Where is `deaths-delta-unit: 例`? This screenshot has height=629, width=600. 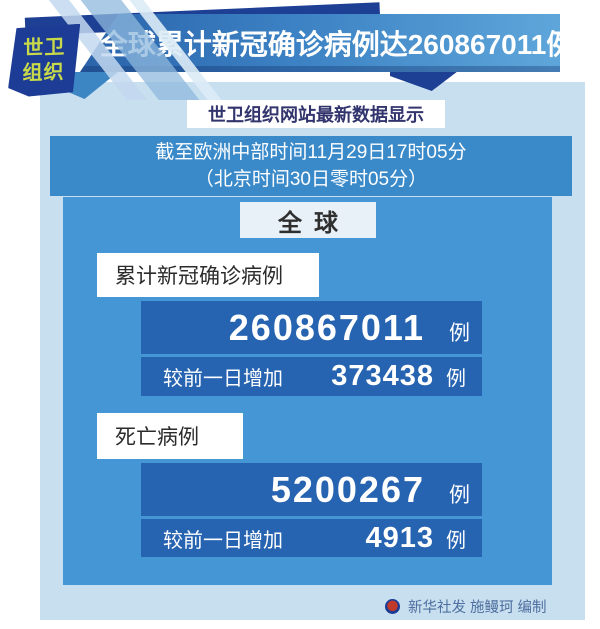 deaths-delta-unit: 例 is located at coordinates (456, 540).